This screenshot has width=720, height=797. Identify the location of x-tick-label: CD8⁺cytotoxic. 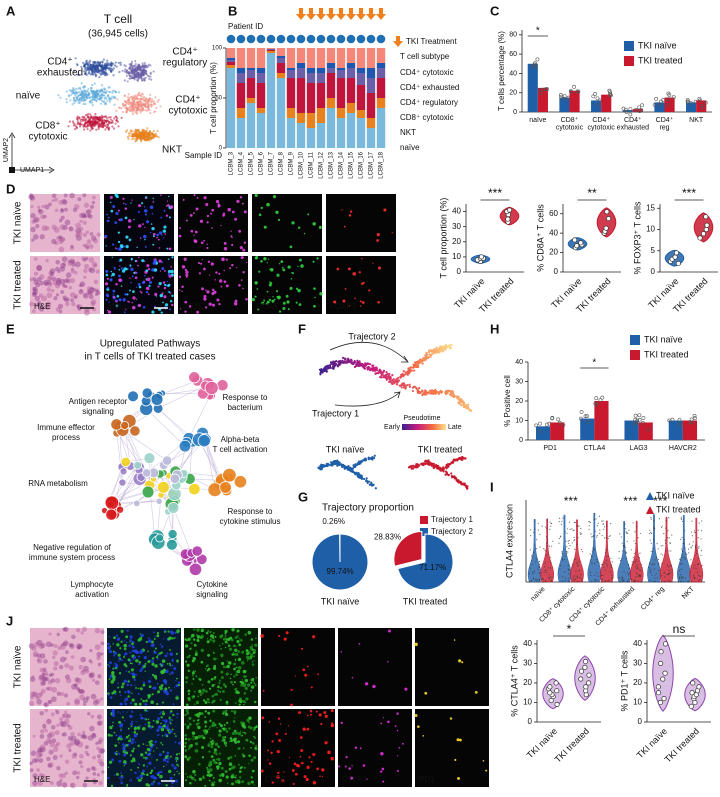
(570, 124).